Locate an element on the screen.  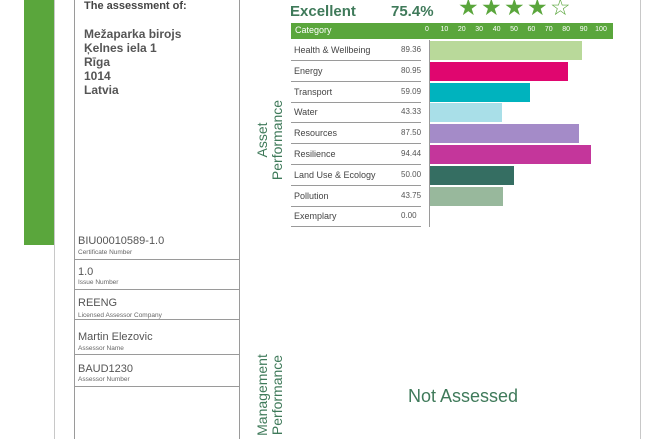
issue-number-label: Issue Number is located at coordinates (98, 282).